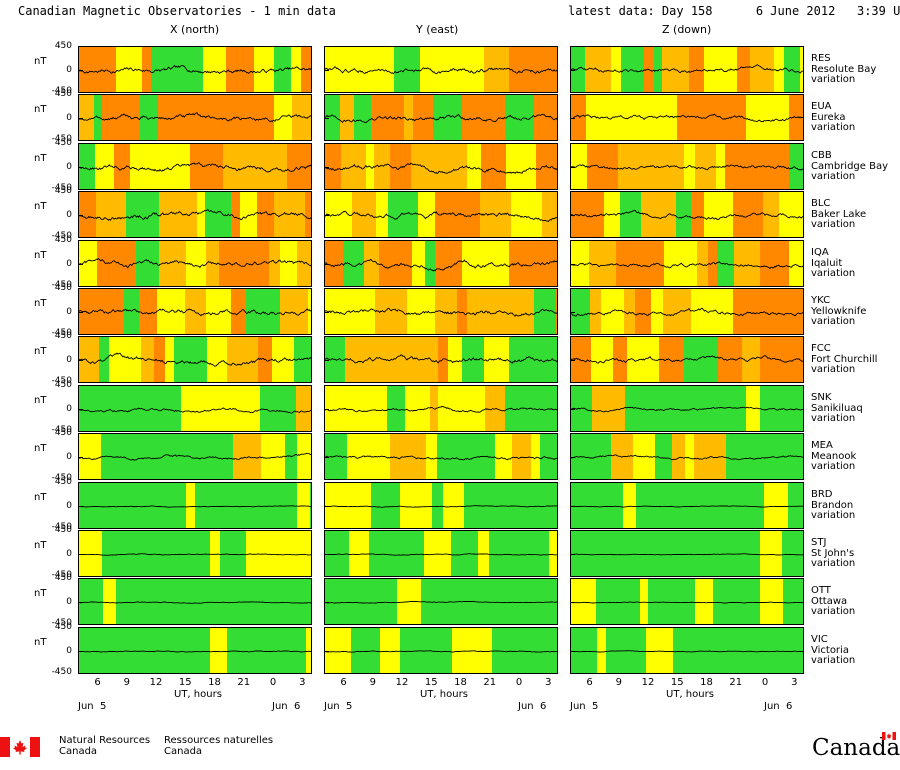  Describe the element at coordinates (195, 29) in the screenshot. I see `column-title-x: X (north)` at that location.